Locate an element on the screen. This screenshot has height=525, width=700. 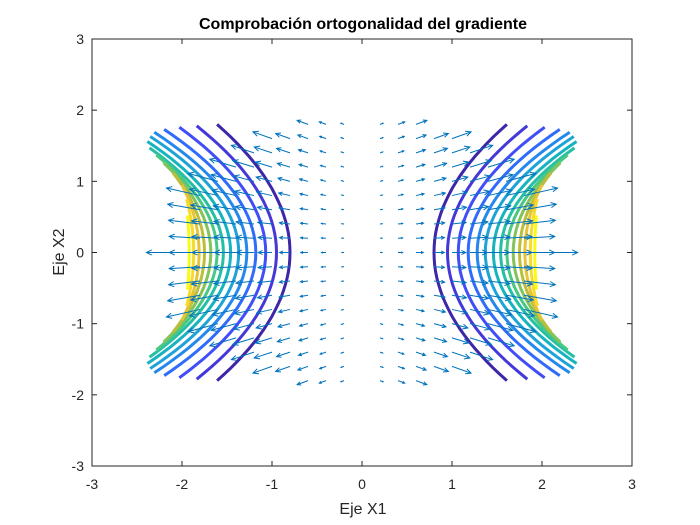
y-axis-label: Eje X2 is located at coordinates (59, 251).